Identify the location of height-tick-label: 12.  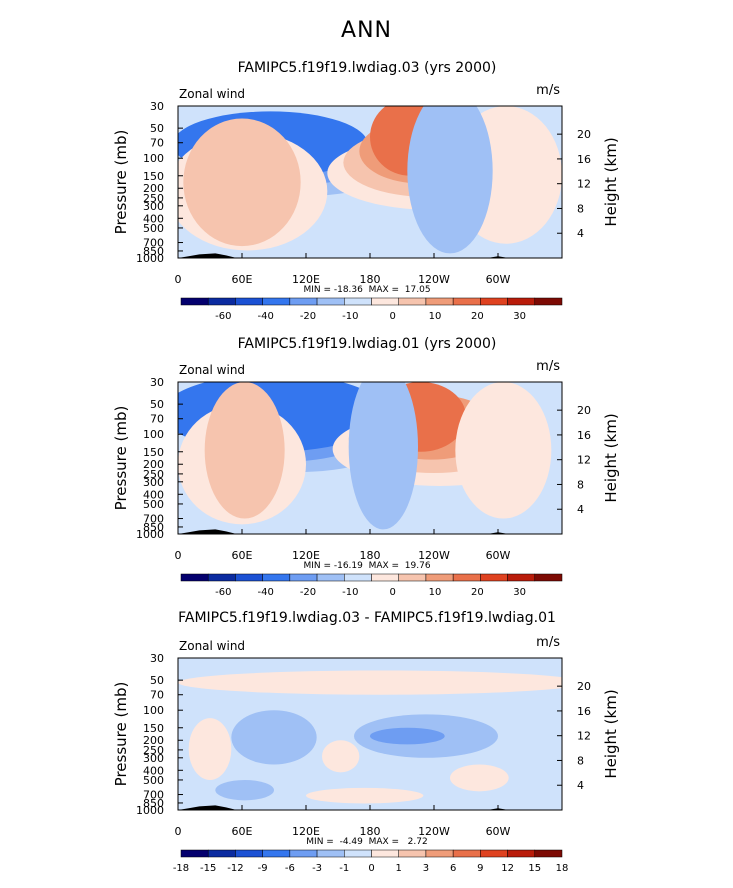
(584, 736).